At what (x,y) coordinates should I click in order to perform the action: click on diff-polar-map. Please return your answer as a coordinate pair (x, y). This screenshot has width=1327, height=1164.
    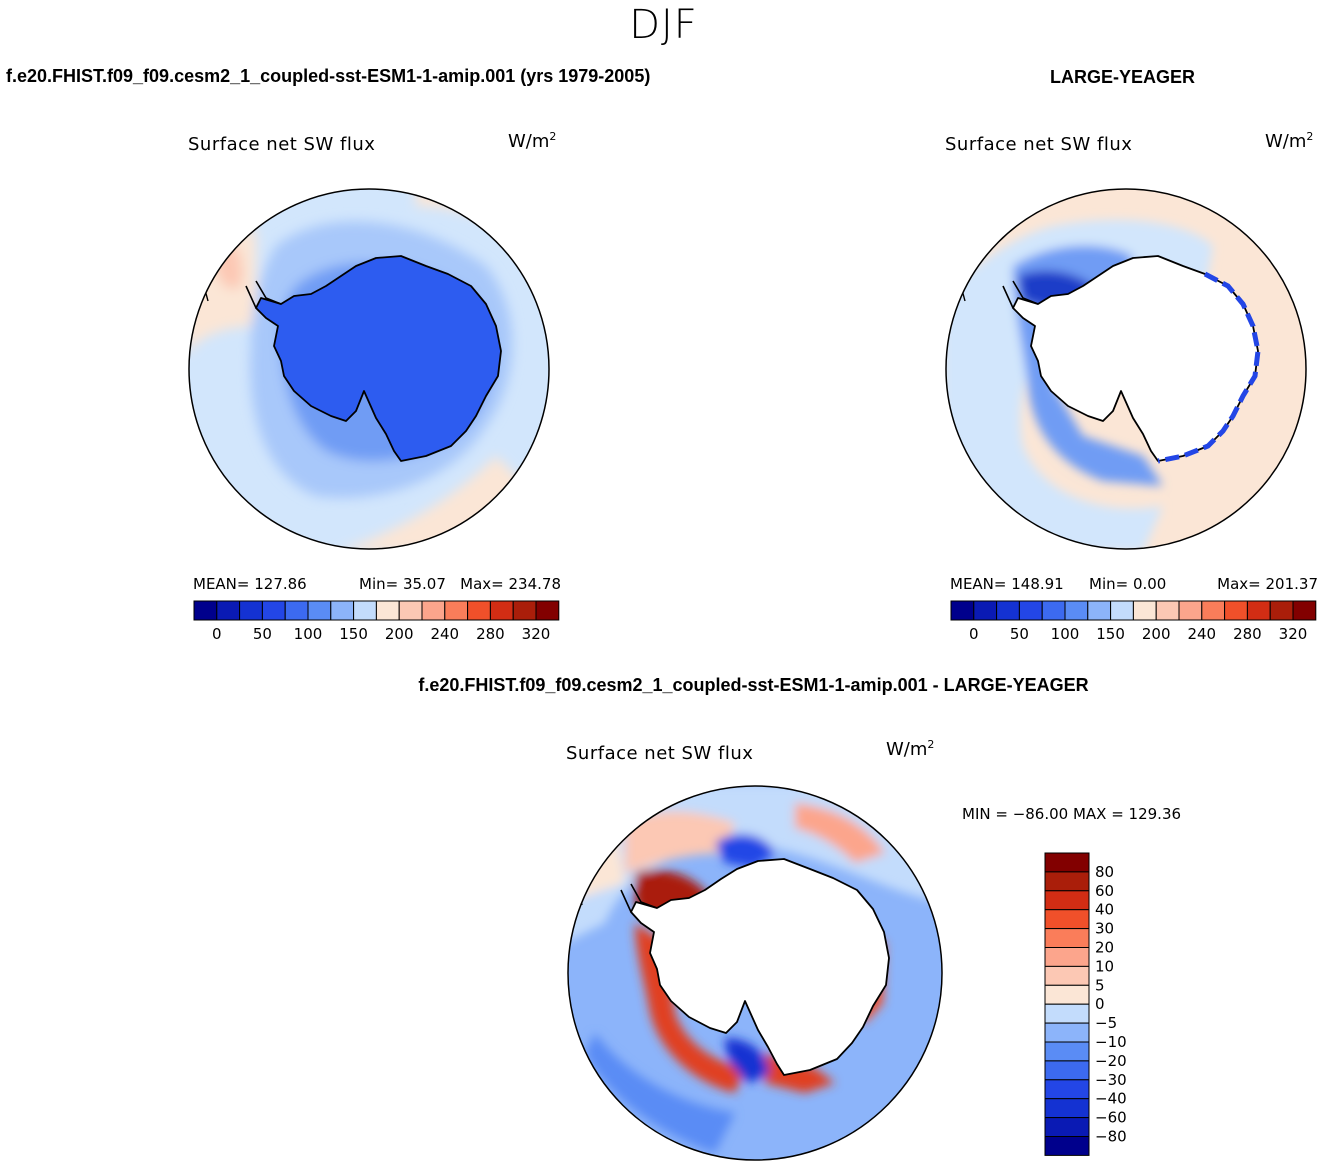
    Looking at the image, I should click on (755, 973).